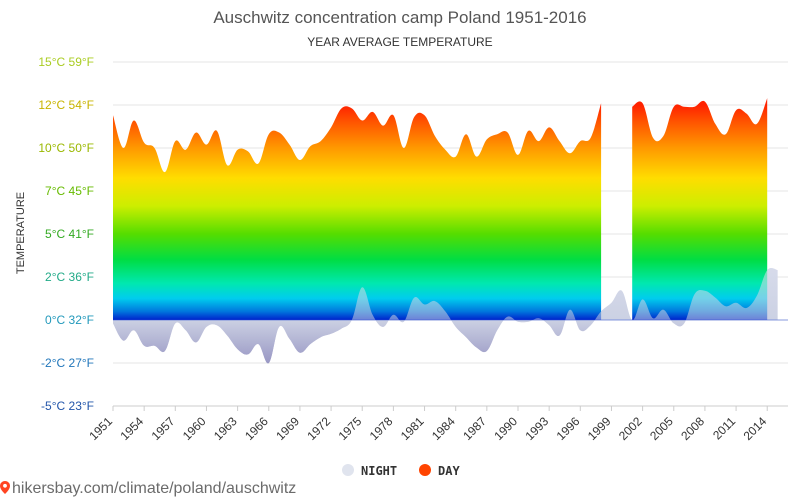 The image size is (800, 500). Describe the element at coordinates (350, 428) in the screenshot. I see `x-tick-label-1975: 1975` at that location.